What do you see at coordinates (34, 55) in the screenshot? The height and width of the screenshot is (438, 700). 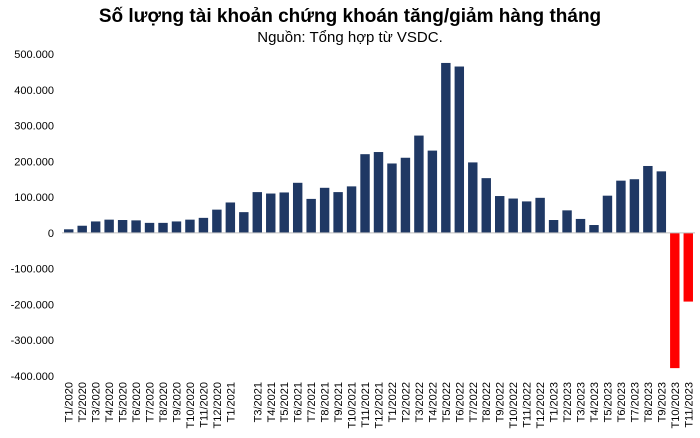 I see `y-tick-label: 500.000` at bounding box center [34, 55].